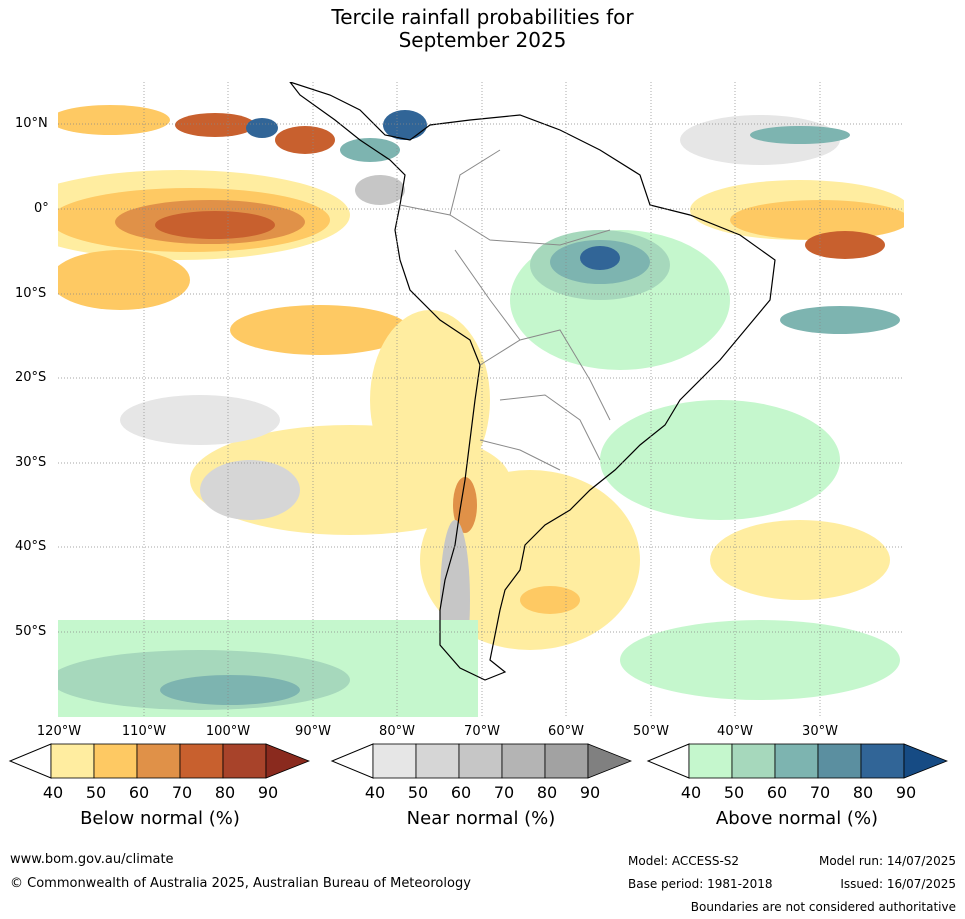 The image size is (965, 919). Describe the element at coordinates (228, 731) in the screenshot. I see `longitude-label: 100°W` at that location.